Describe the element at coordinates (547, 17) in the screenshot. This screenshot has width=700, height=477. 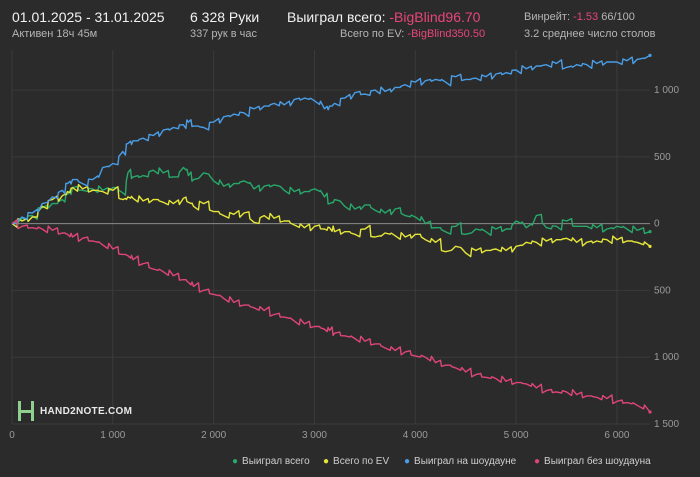
I see `winrate-label: Винрейт:` at that location.